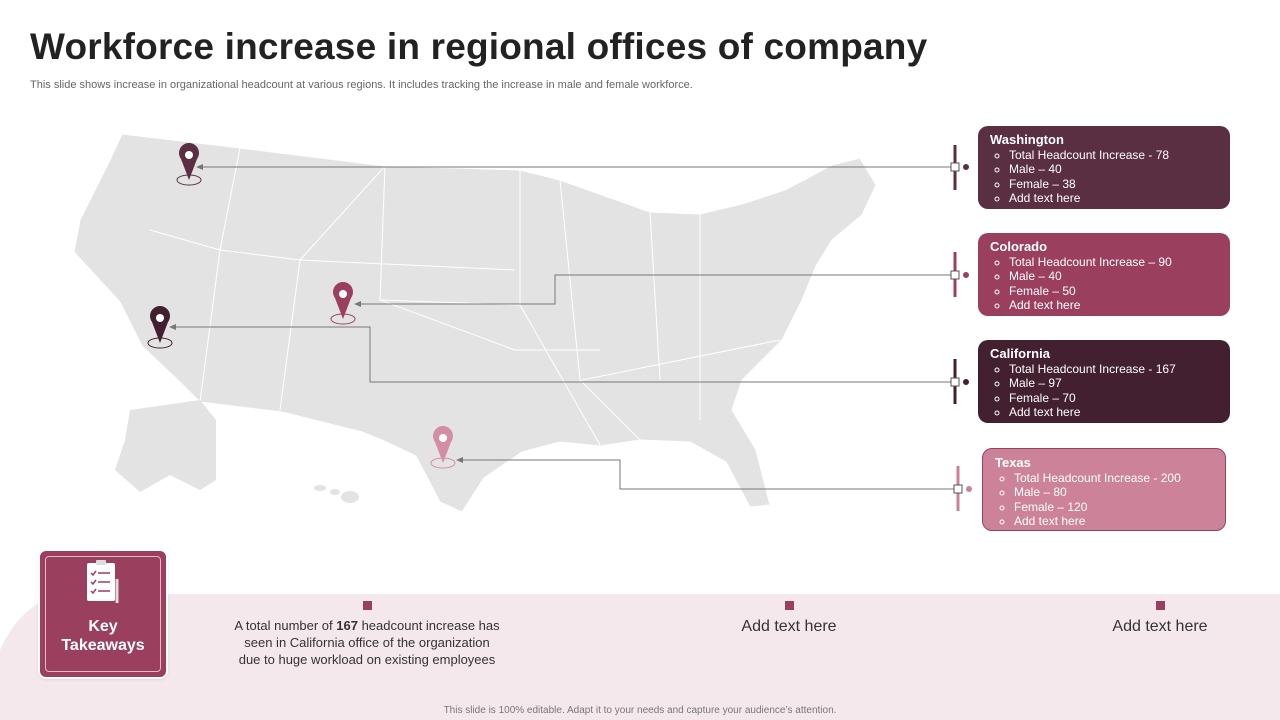 Image resolution: width=1280 pixels, height=720 pixels. What do you see at coordinates (1019, 246) in the screenshot?
I see `region-name: Colorado` at bounding box center [1019, 246].